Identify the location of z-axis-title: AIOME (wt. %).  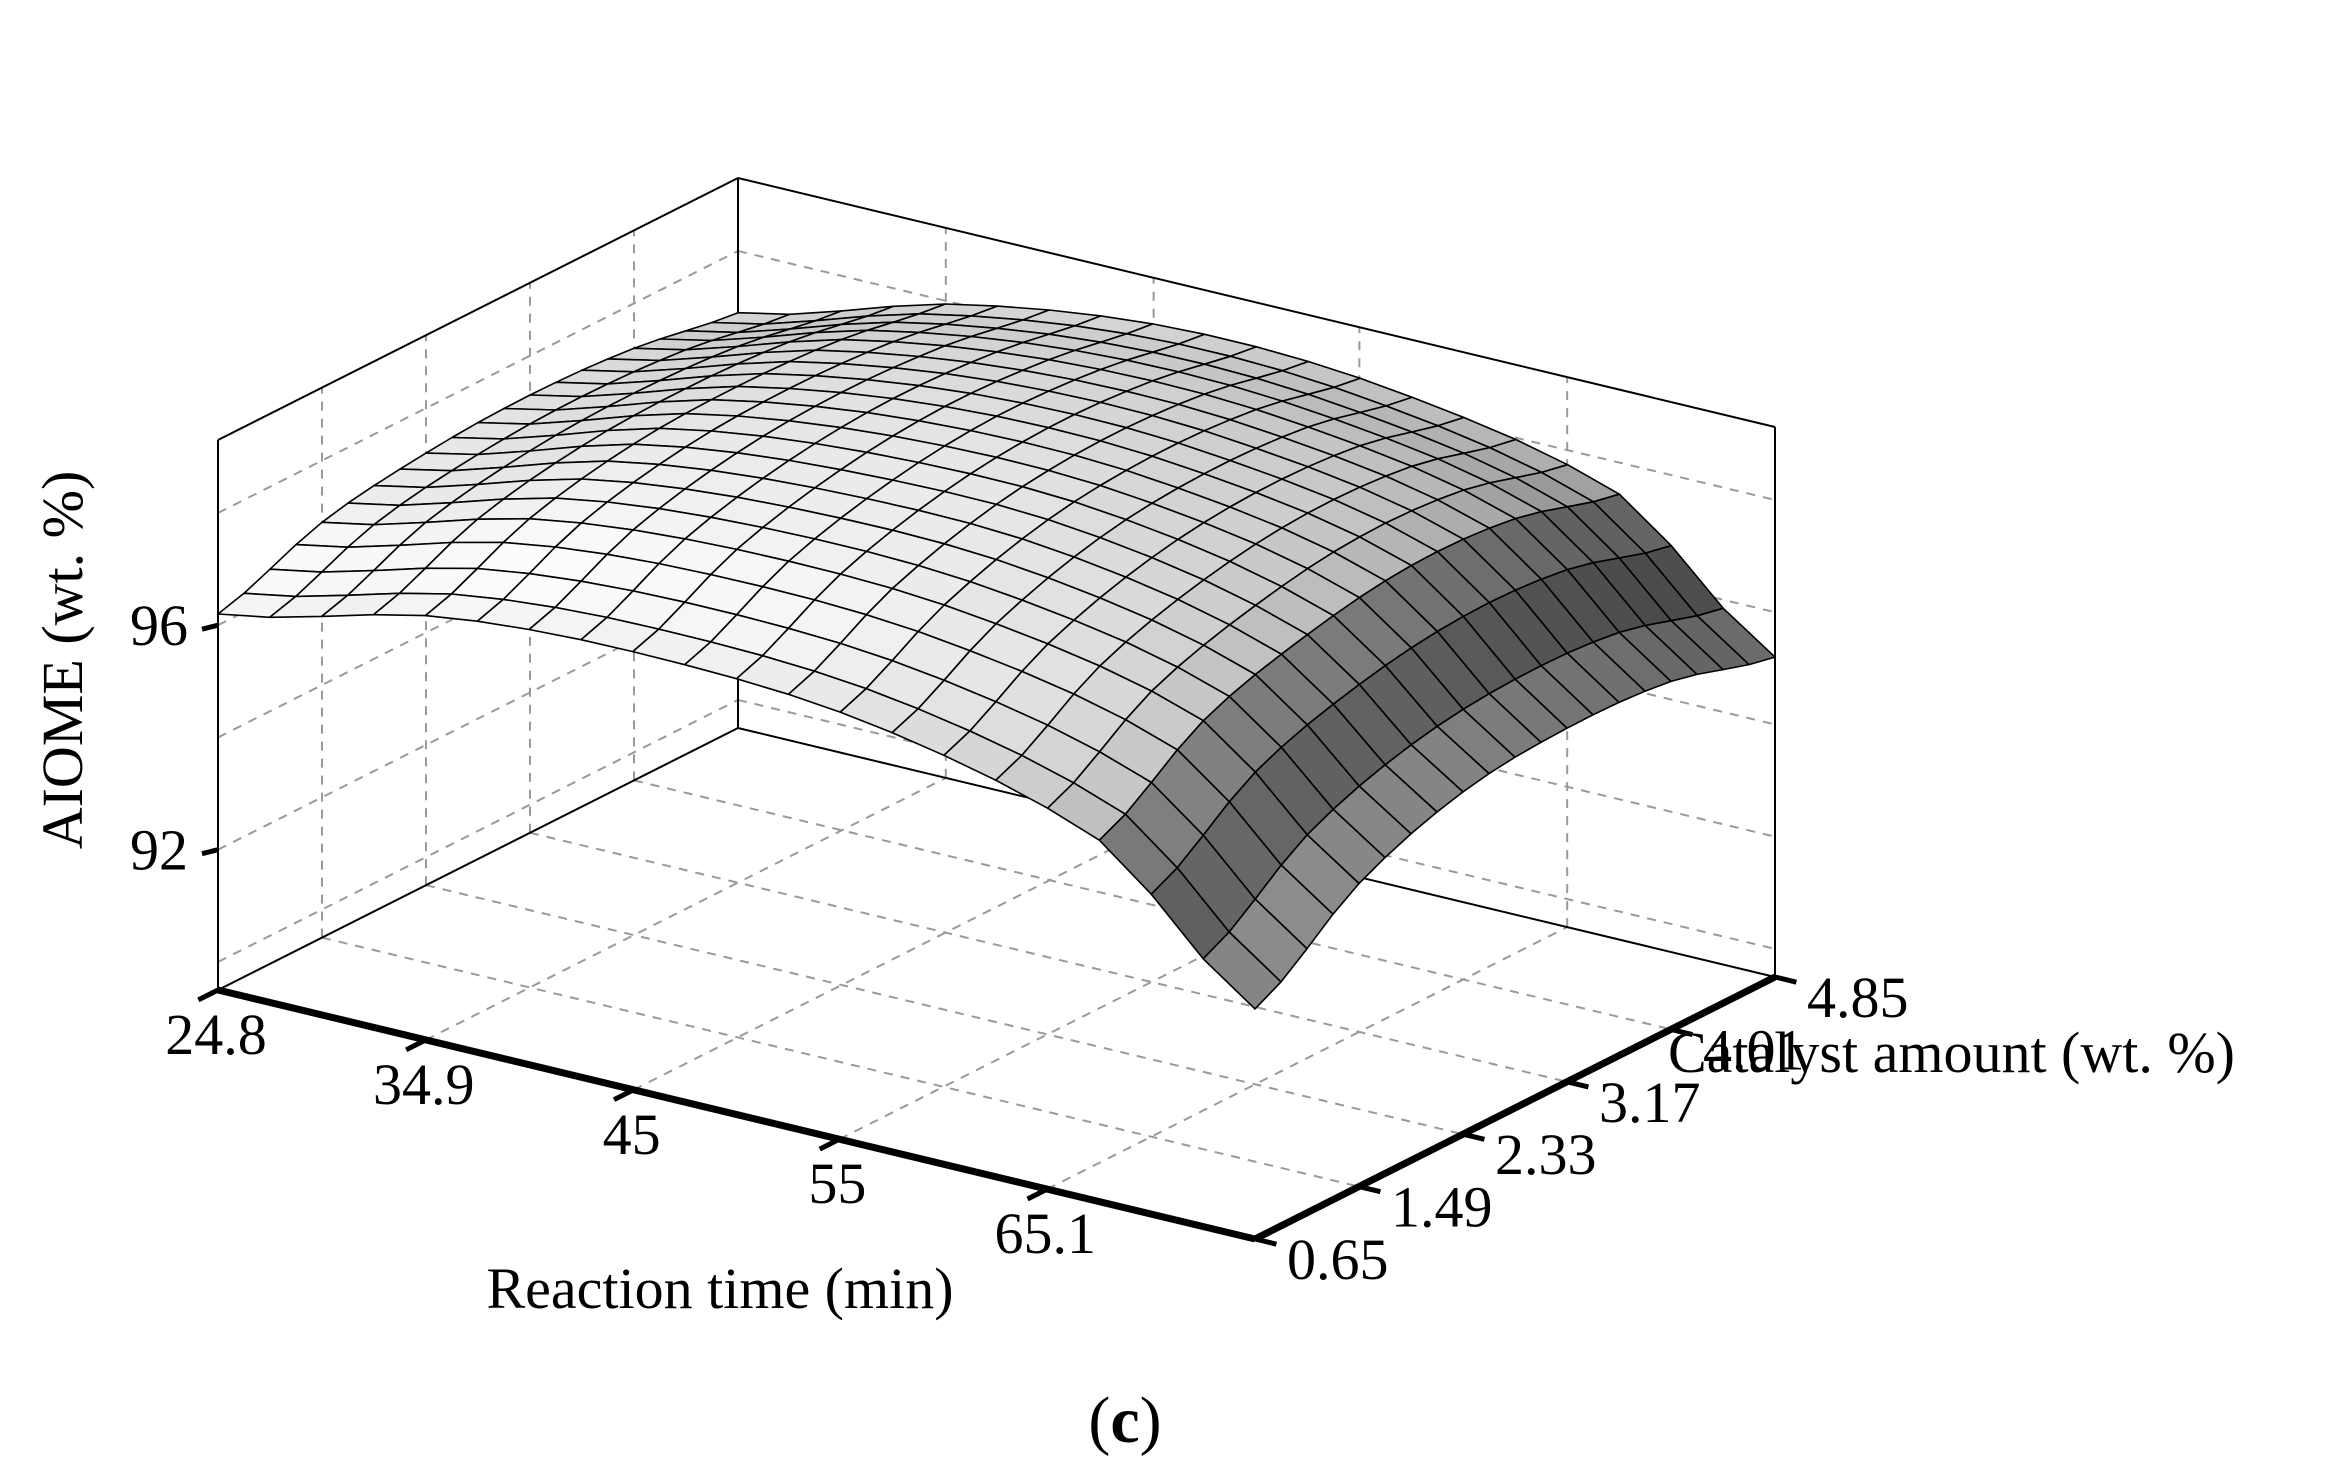
(62, 660).